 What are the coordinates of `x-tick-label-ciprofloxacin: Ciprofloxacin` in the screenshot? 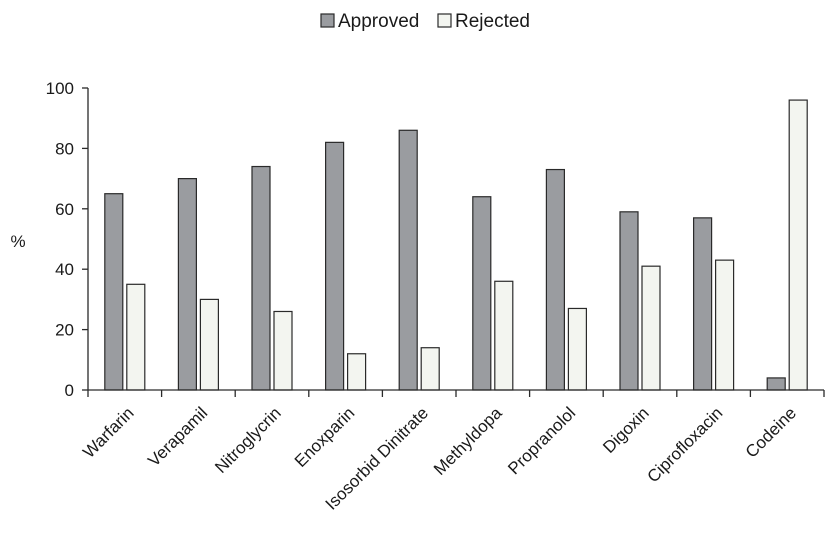 It's located at (685, 444).